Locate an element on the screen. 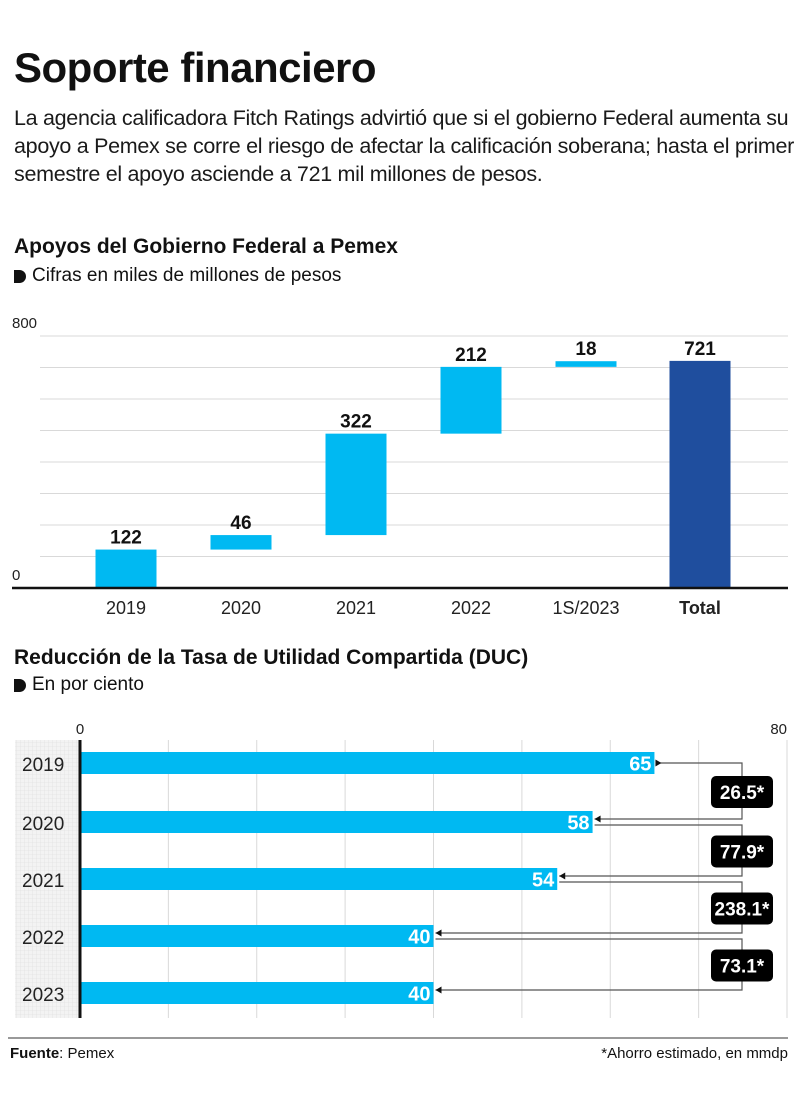  y-tick-label: 2023 is located at coordinates (43, 995).